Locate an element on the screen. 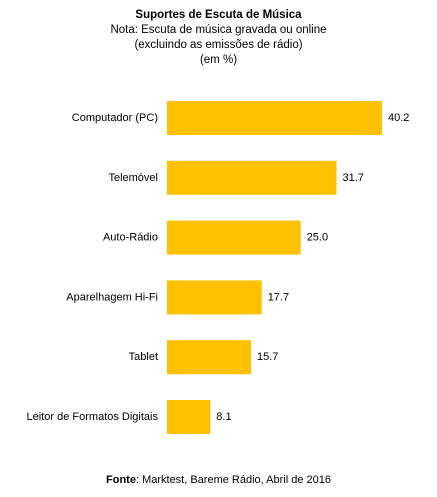  value-label: 17.7 is located at coordinates (278, 297).